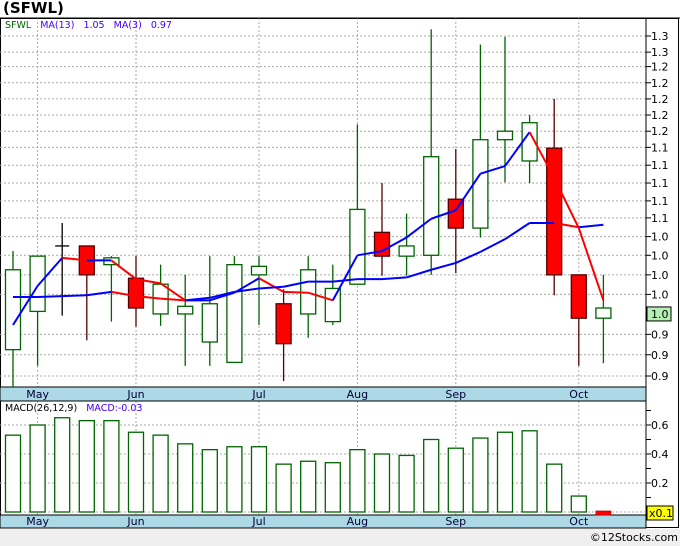 The image size is (680, 546). Describe the element at coordinates (660, 513) in the screenshot. I see `macd-scale-box` at that location.